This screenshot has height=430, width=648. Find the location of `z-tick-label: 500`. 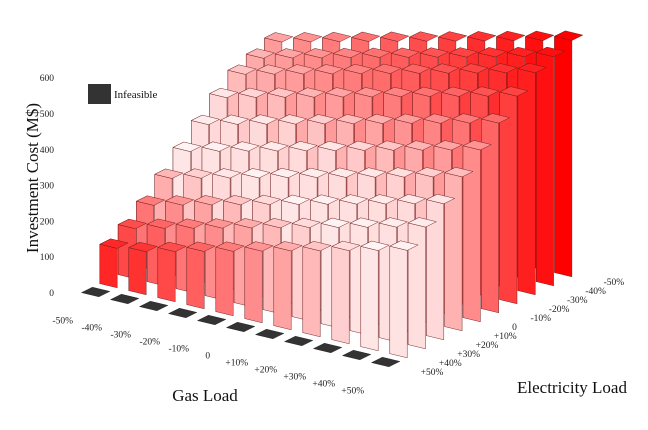

z-tick-label: 500 is located at coordinates (47, 115).